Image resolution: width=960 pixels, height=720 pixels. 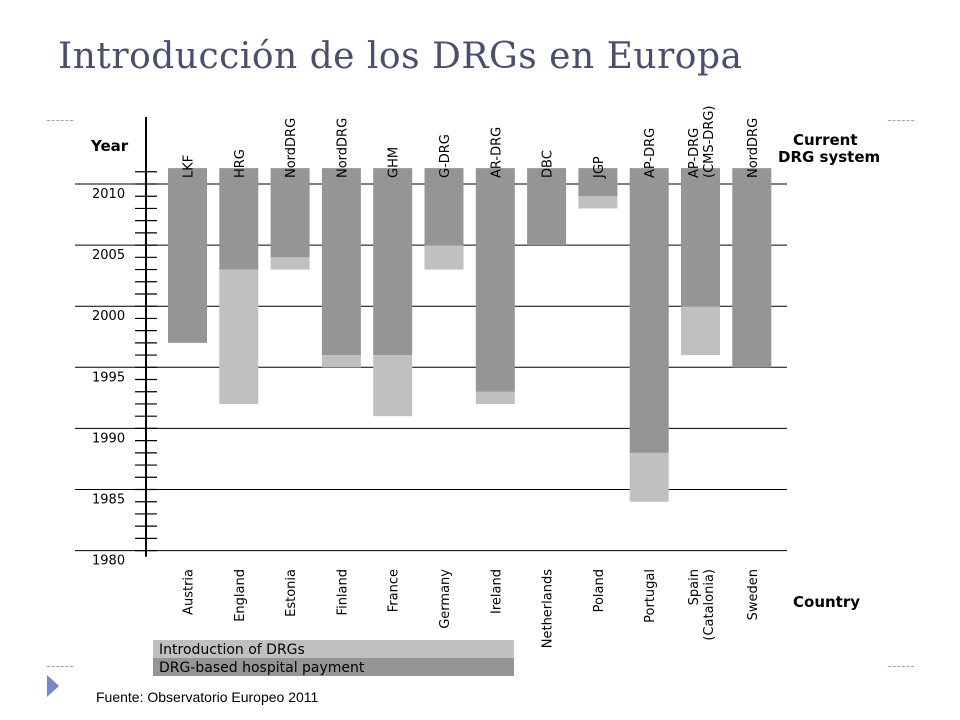 What do you see at coordinates (291, 148) in the screenshot?
I see `system-label-estonia: NordDRG` at bounding box center [291, 148].